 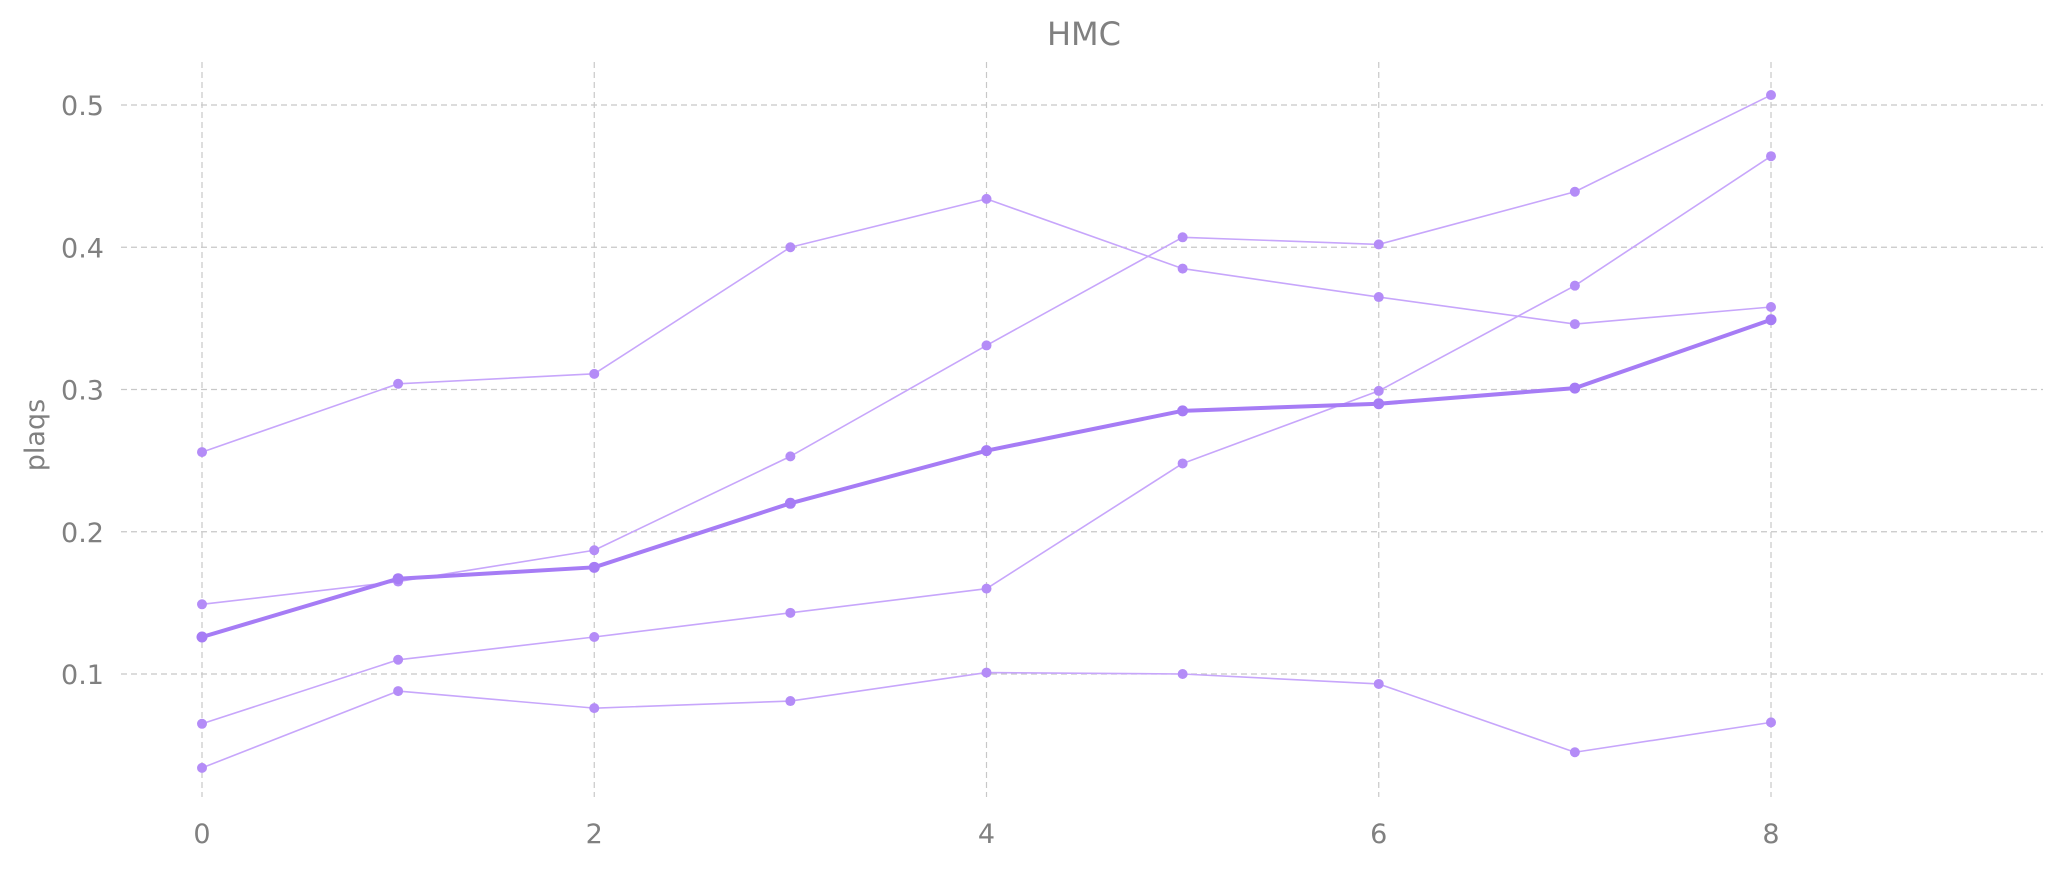 What do you see at coordinates (35, 435) in the screenshot?
I see `y-axis-label: plaqs` at bounding box center [35, 435].